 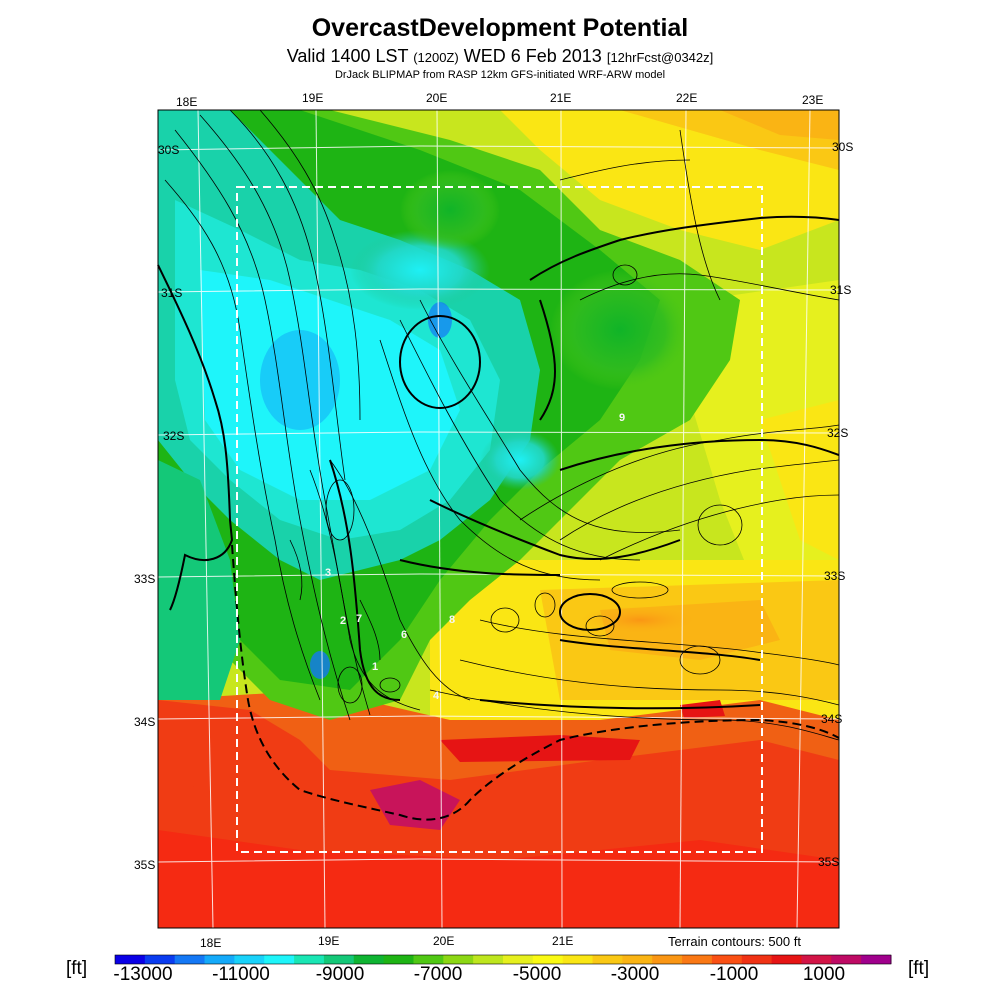 What do you see at coordinates (77, 968) in the screenshot?
I see `colorbar-unit-left: [ft]` at bounding box center [77, 968].